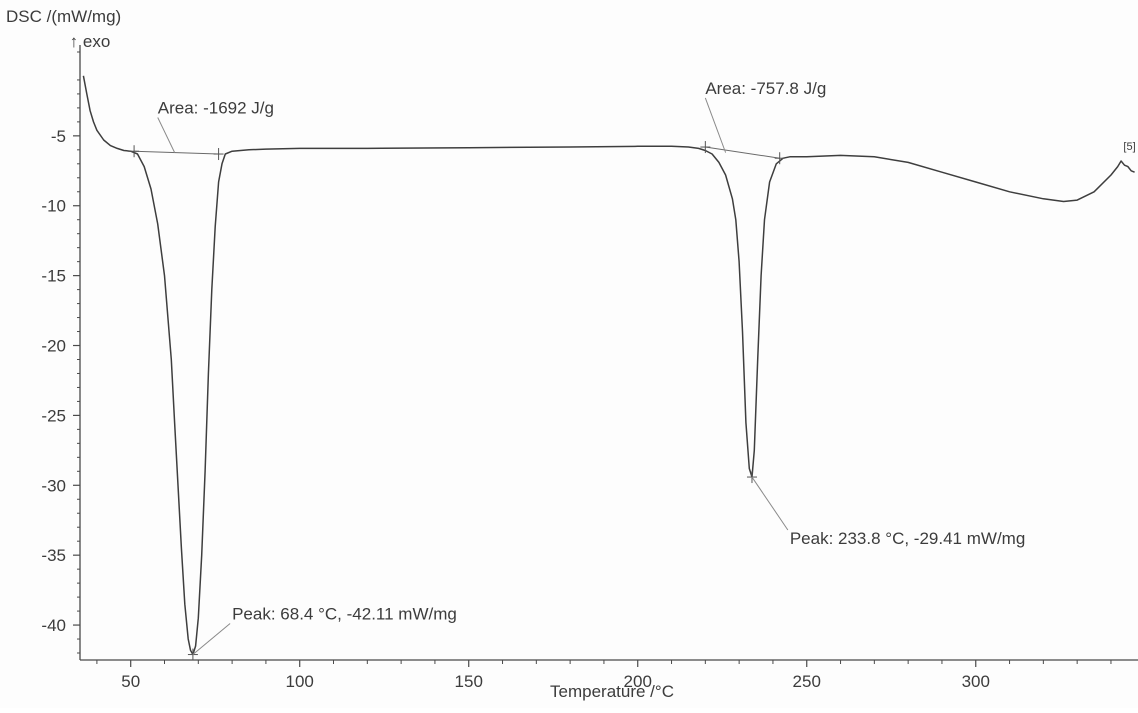 The height and width of the screenshot is (713, 1138). What do you see at coordinates (469, 681) in the screenshot?
I see `x-tick-label: 150` at bounding box center [469, 681].